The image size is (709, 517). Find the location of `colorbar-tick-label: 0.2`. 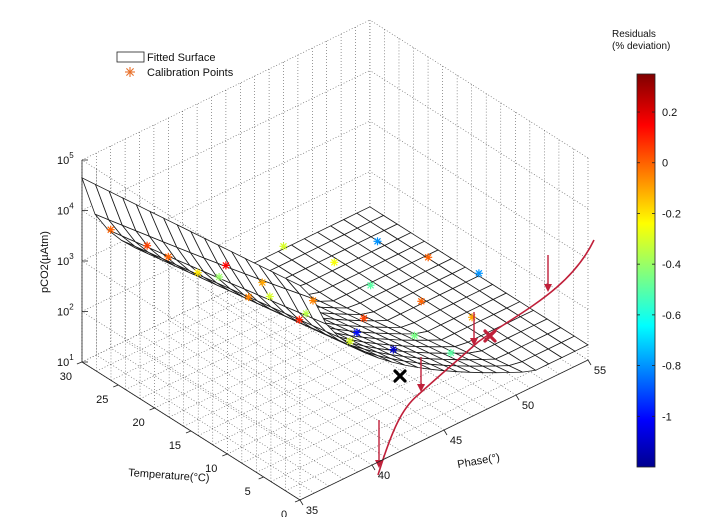

colorbar-tick-label: 0.2 is located at coordinates (669, 113).